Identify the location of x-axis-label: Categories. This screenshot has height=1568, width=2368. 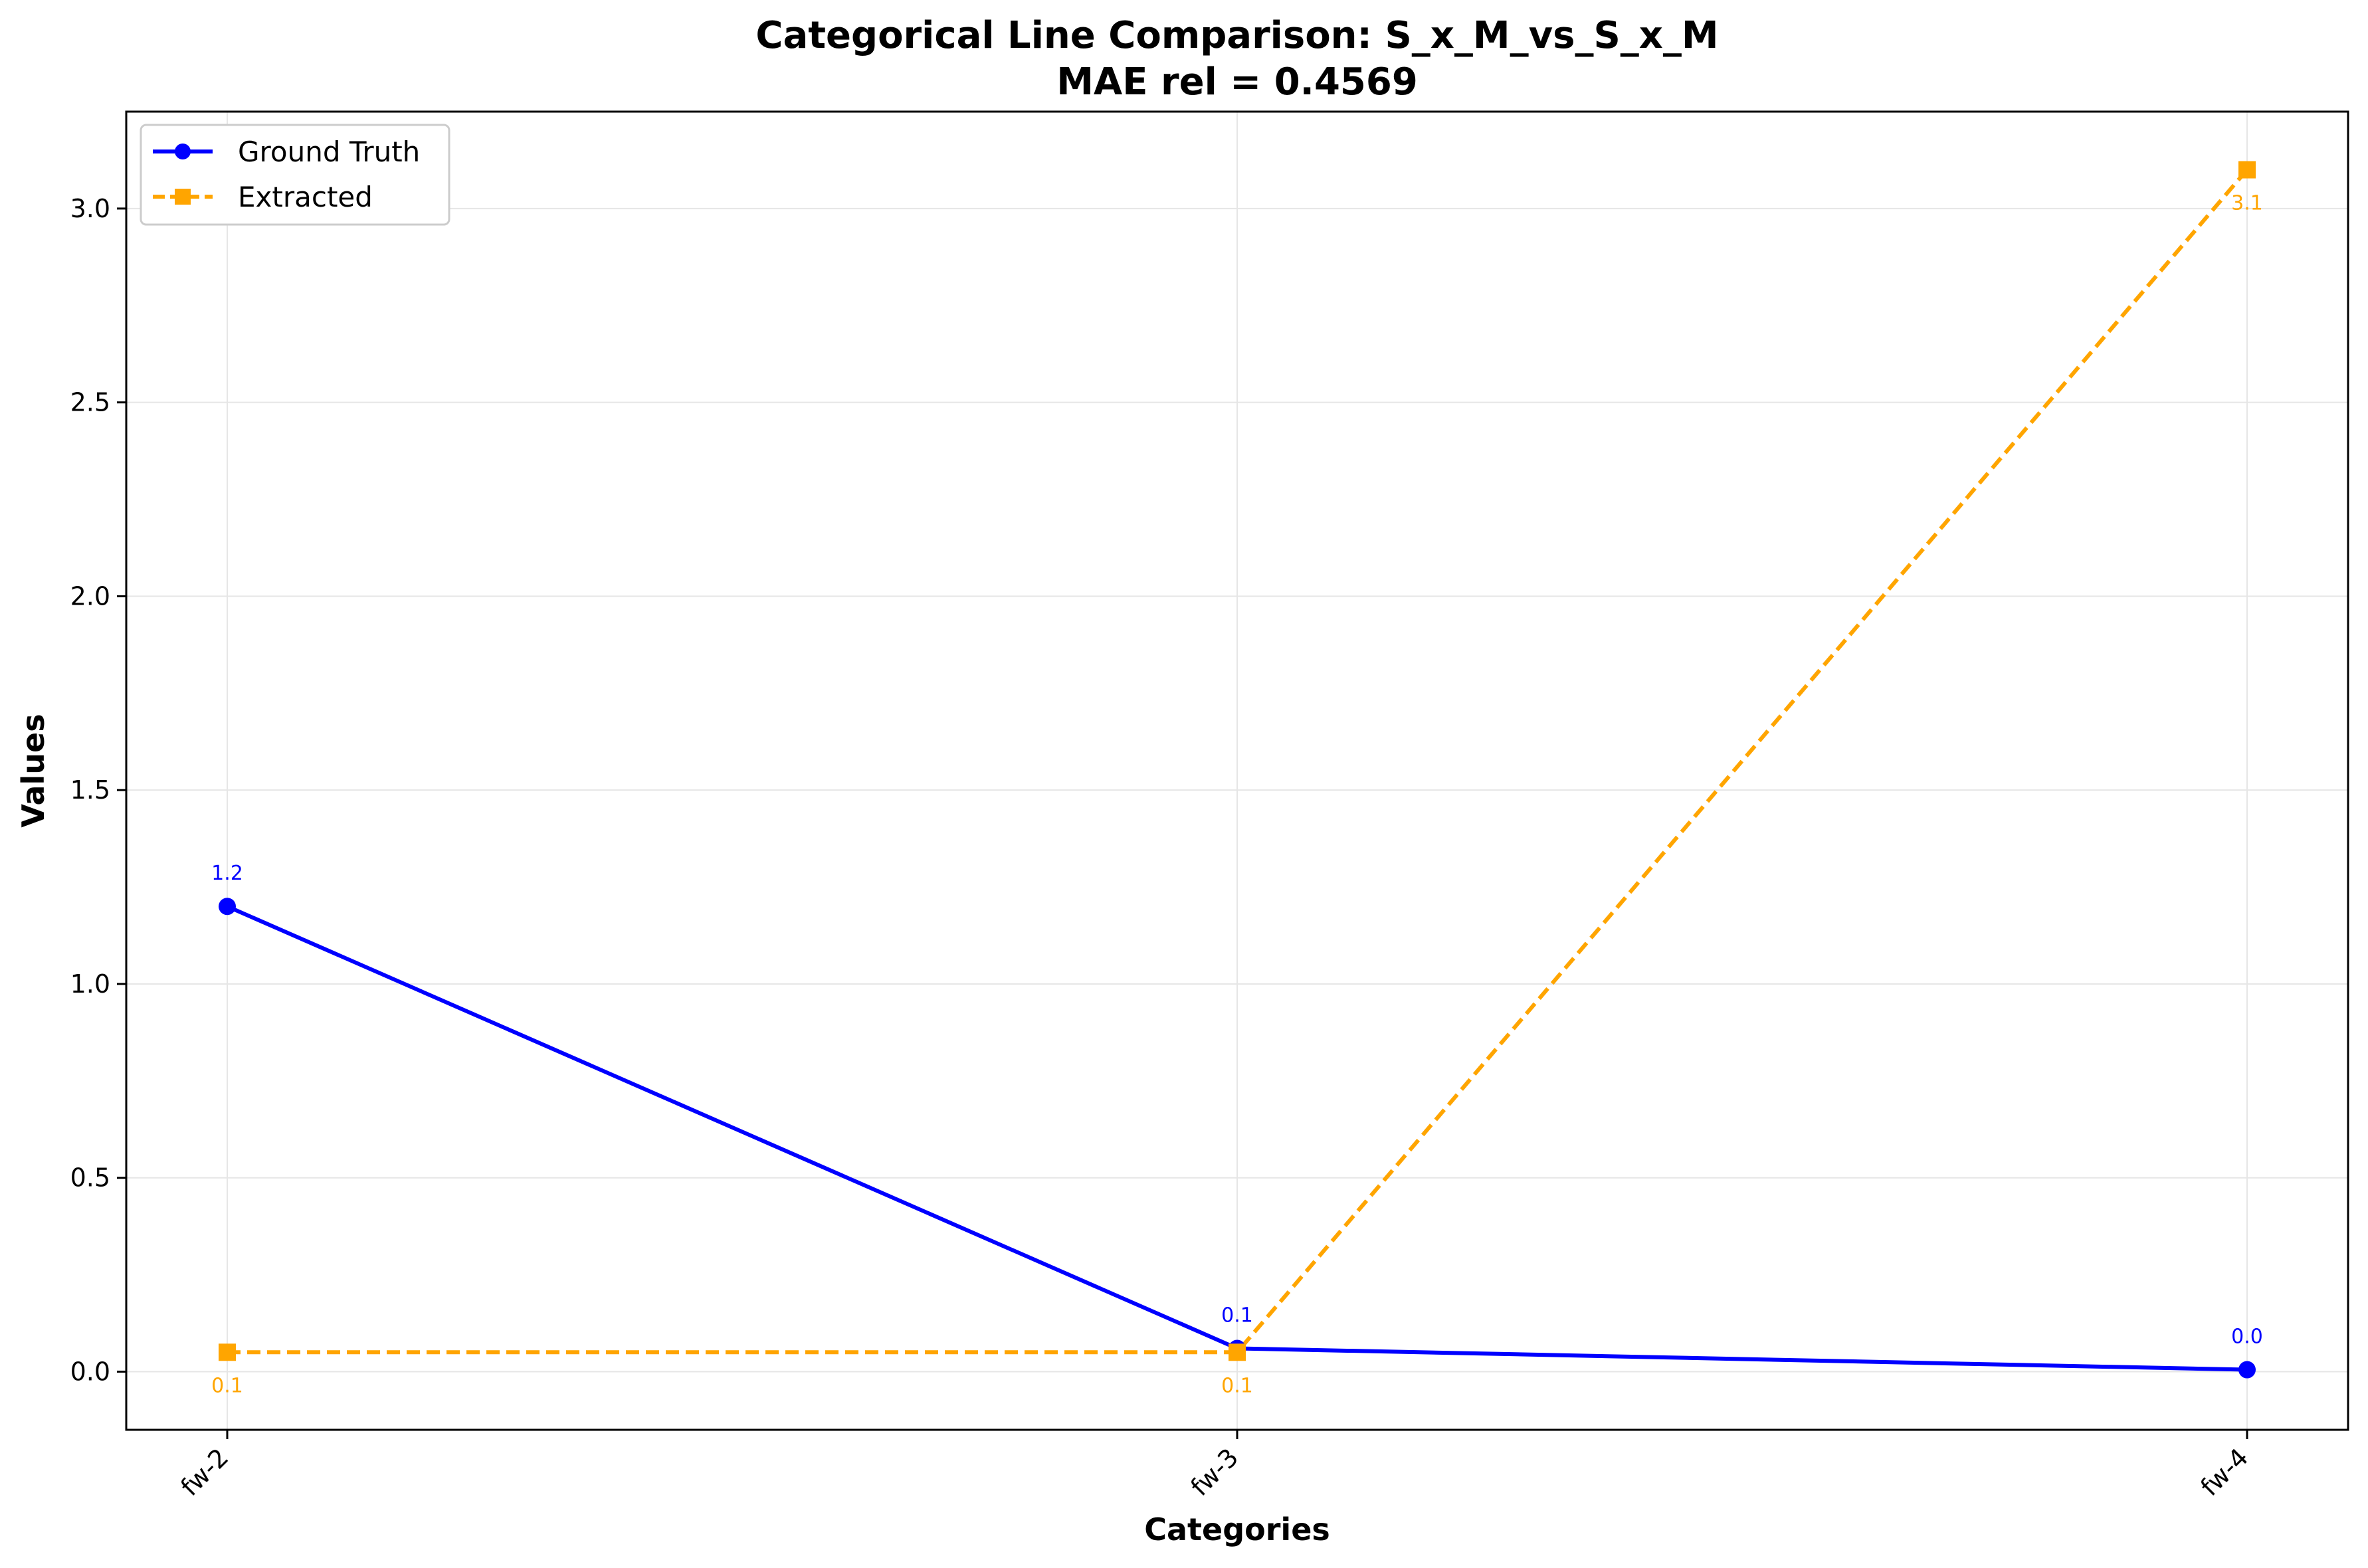
(1237, 1529).